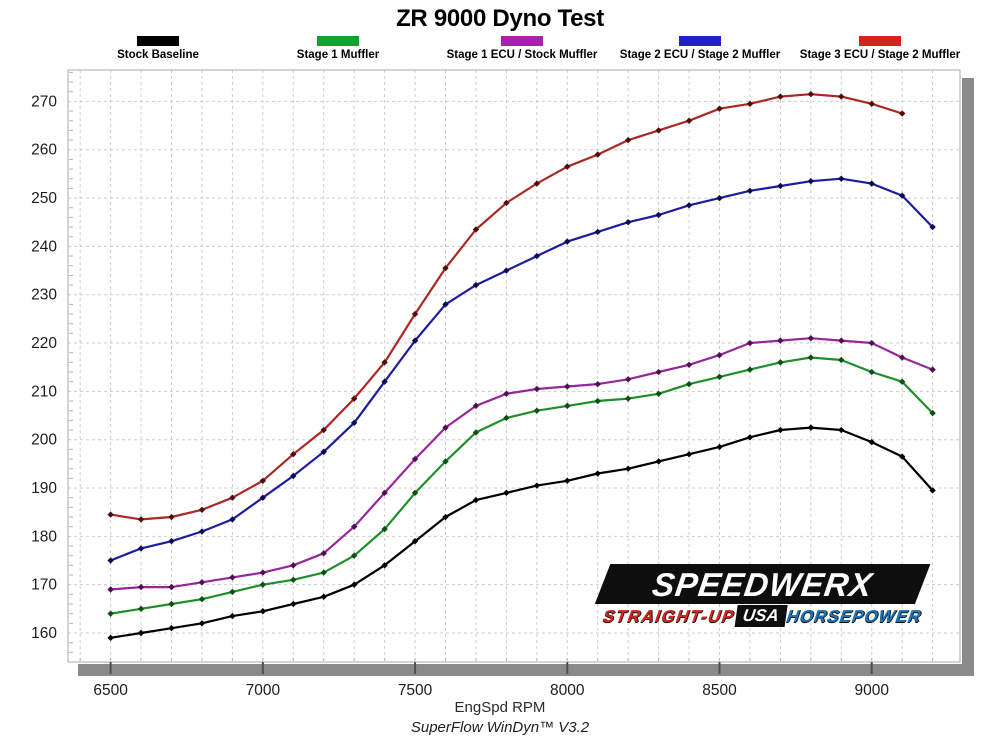  What do you see at coordinates (500, 707) in the screenshot?
I see `x-axis-title: EngSpd RPM` at bounding box center [500, 707].